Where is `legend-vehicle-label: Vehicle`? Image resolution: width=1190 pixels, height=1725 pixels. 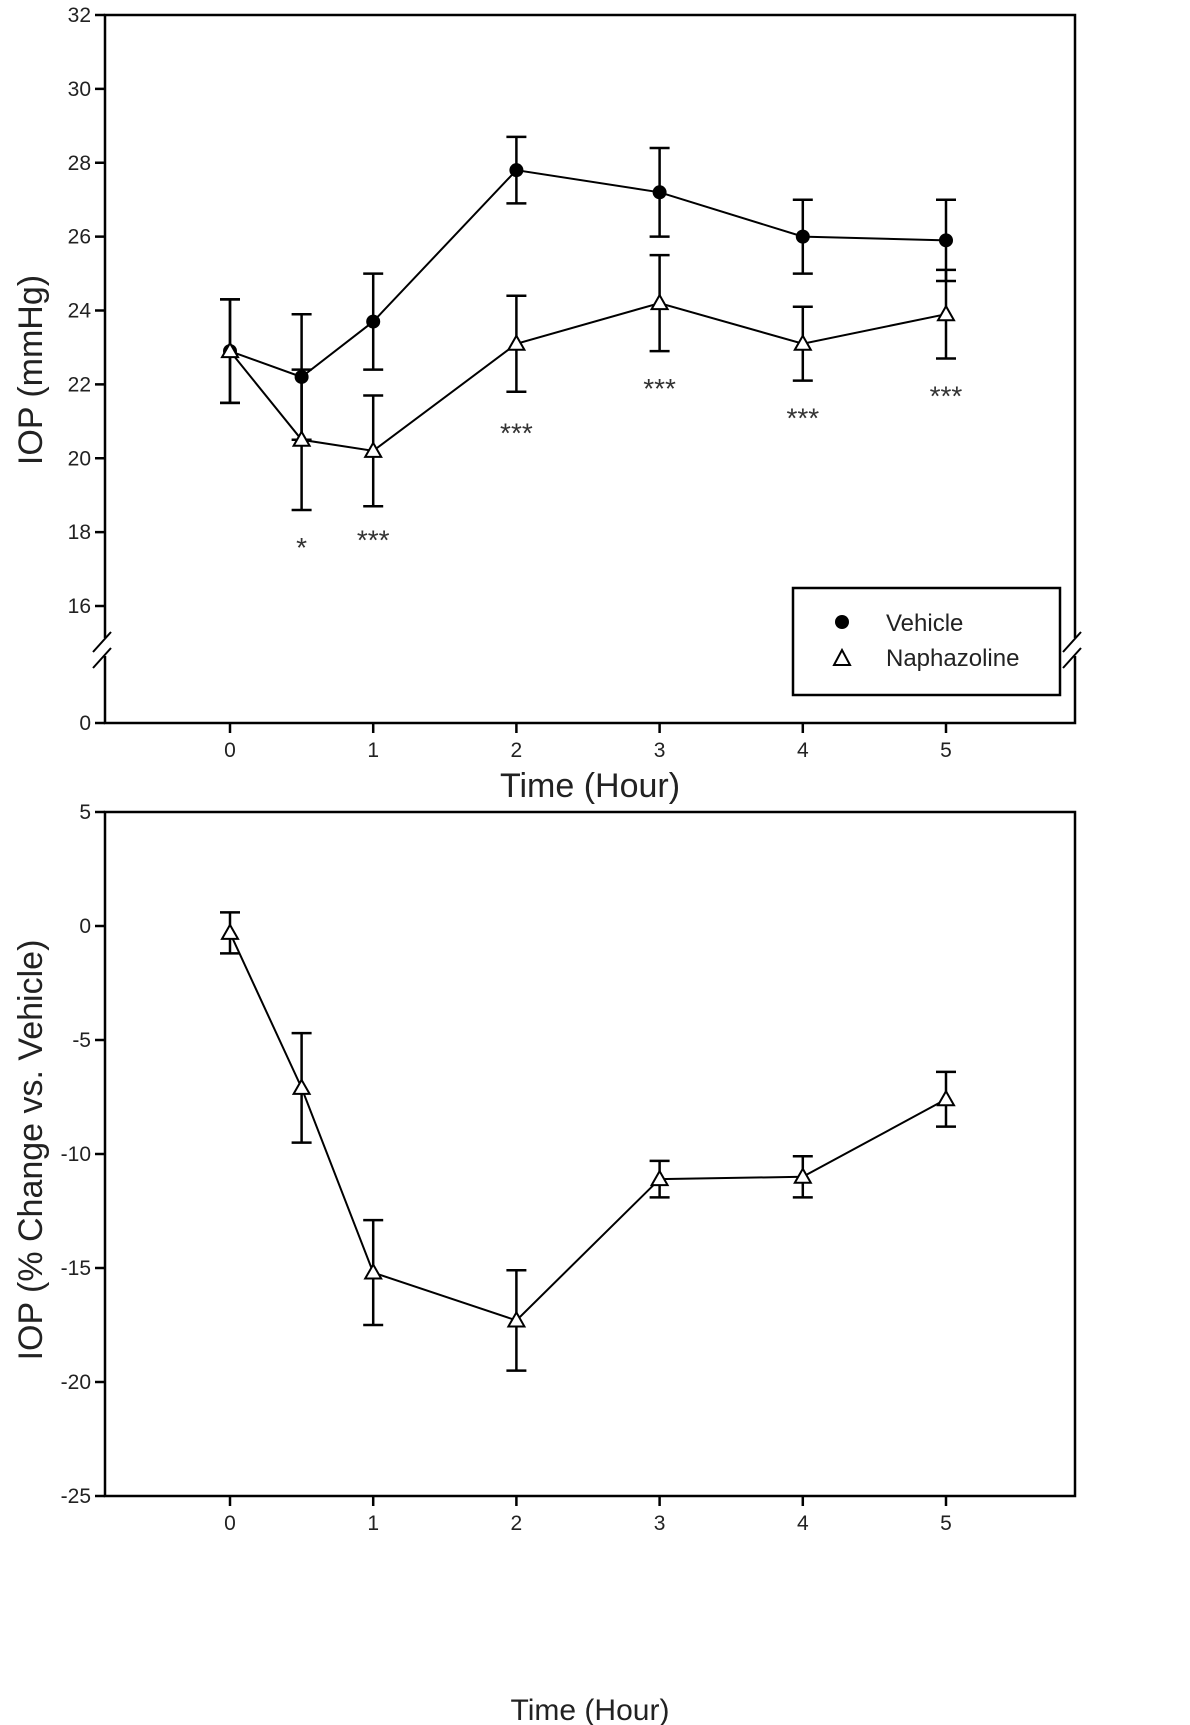
legend-vehicle-label: Vehicle is located at coordinates (924, 623).